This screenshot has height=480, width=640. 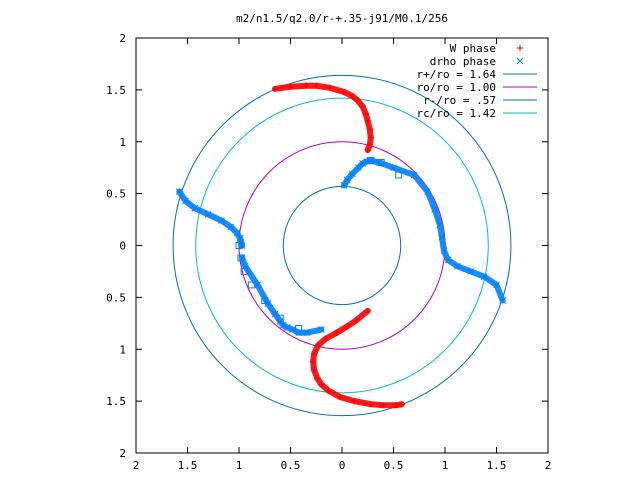 What do you see at coordinates (456, 87) in the screenshot?
I see `legend-label-ro: ro/ro = 1.00` at bounding box center [456, 87].